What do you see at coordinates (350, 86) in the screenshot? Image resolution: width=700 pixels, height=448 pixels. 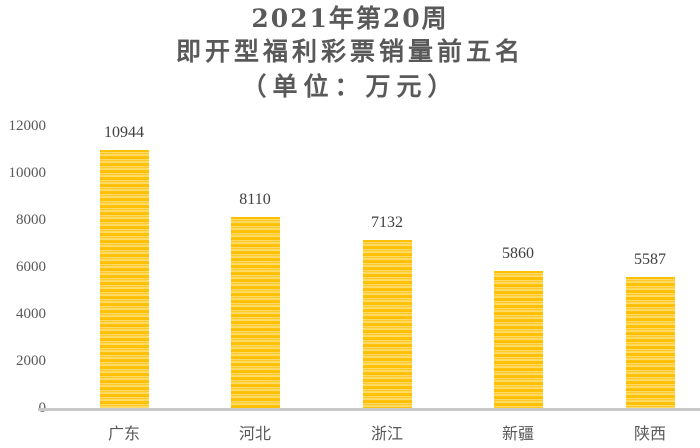 I see `chart-title-unit: （单位：万元）` at bounding box center [350, 86].